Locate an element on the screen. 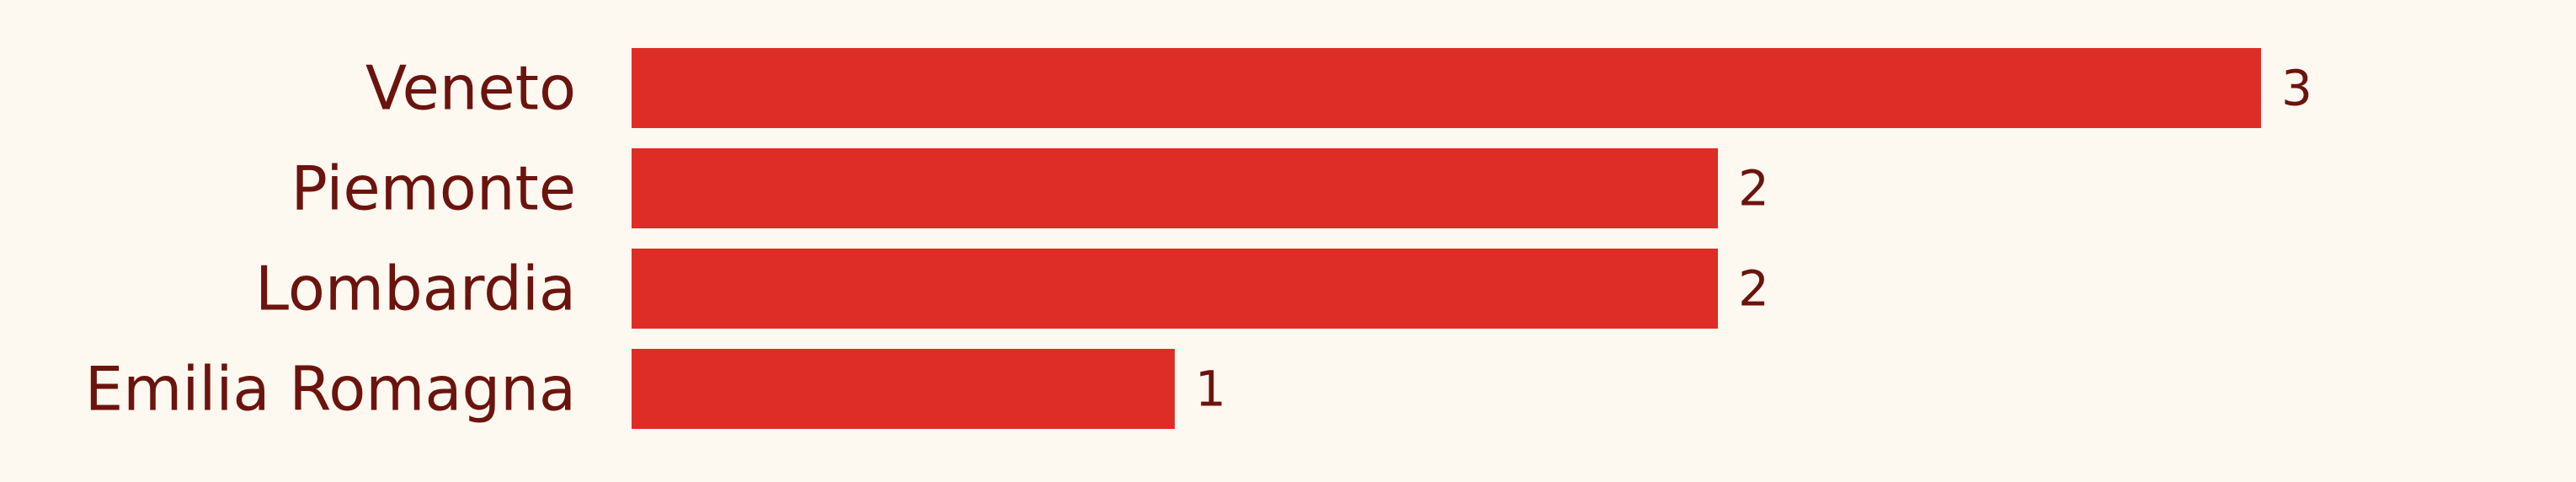 The image size is (2576, 482). value-label-lombardia: 2 is located at coordinates (1753, 289).